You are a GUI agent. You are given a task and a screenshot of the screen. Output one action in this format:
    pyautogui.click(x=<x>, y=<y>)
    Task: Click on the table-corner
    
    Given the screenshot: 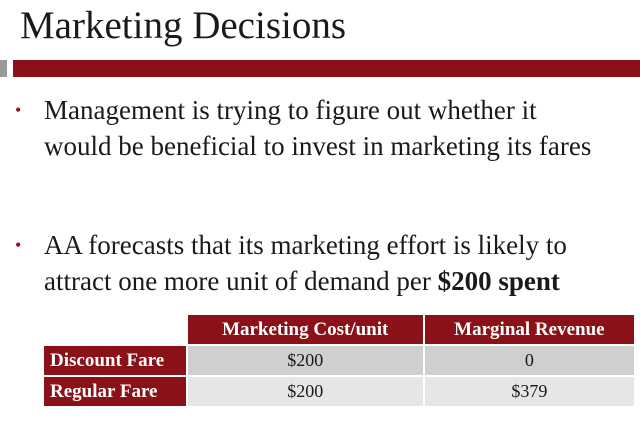 What is the action you would take?
    pyautogui.click(x=115, y=329)
    